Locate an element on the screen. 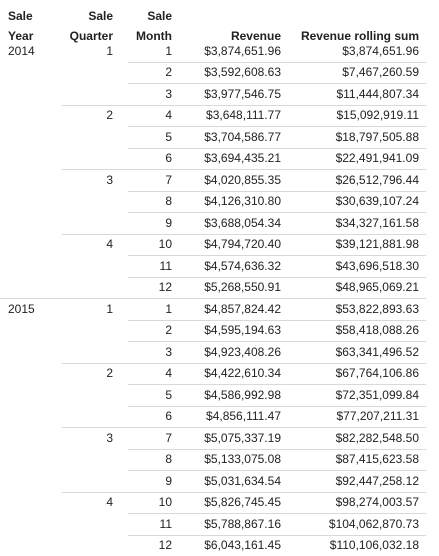  cell-sale-month: 12 is located at coordinates (165, 545).